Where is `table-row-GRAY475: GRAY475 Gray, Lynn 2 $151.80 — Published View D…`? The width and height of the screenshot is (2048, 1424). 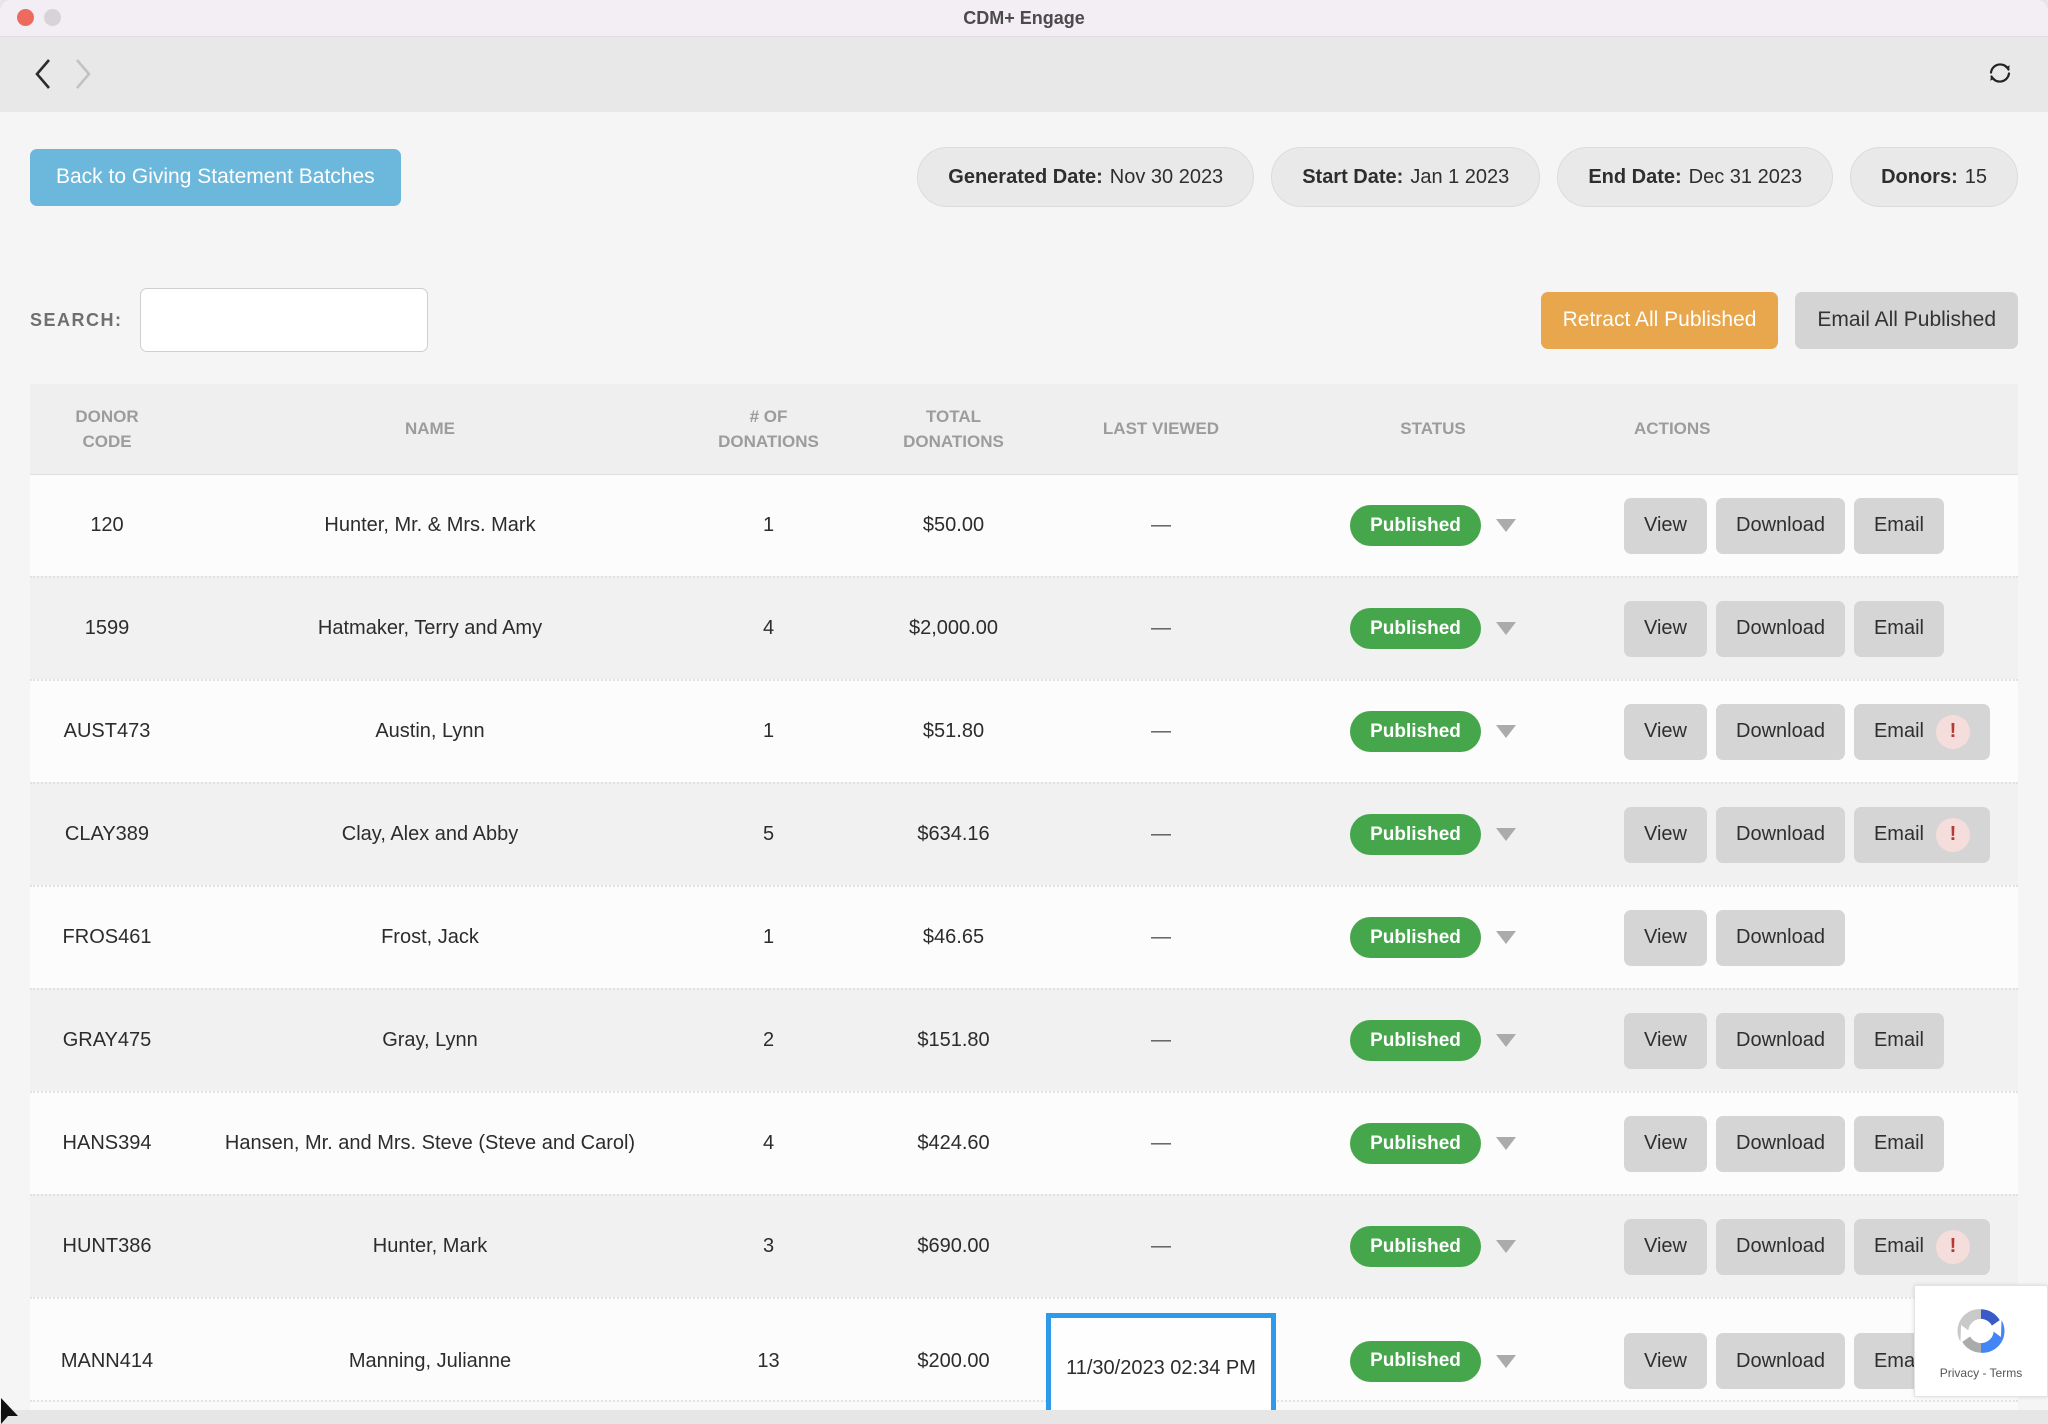
table-row-GRAY475: GRAY475 Gray, Lynn 2 $151.80 — Published View D… is located at coordinates (1024, 1039).